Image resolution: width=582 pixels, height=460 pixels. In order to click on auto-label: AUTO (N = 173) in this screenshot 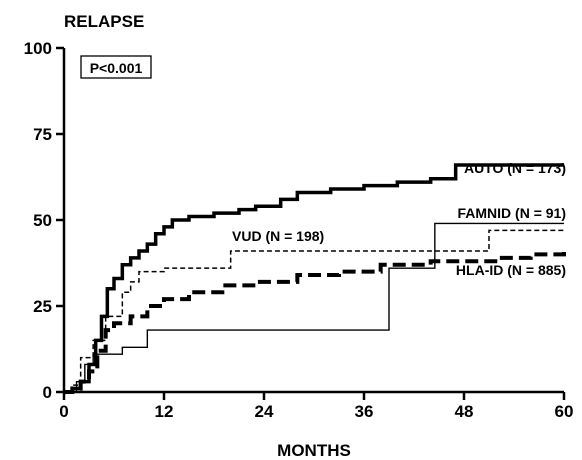, I will do `click(515, 168)`.